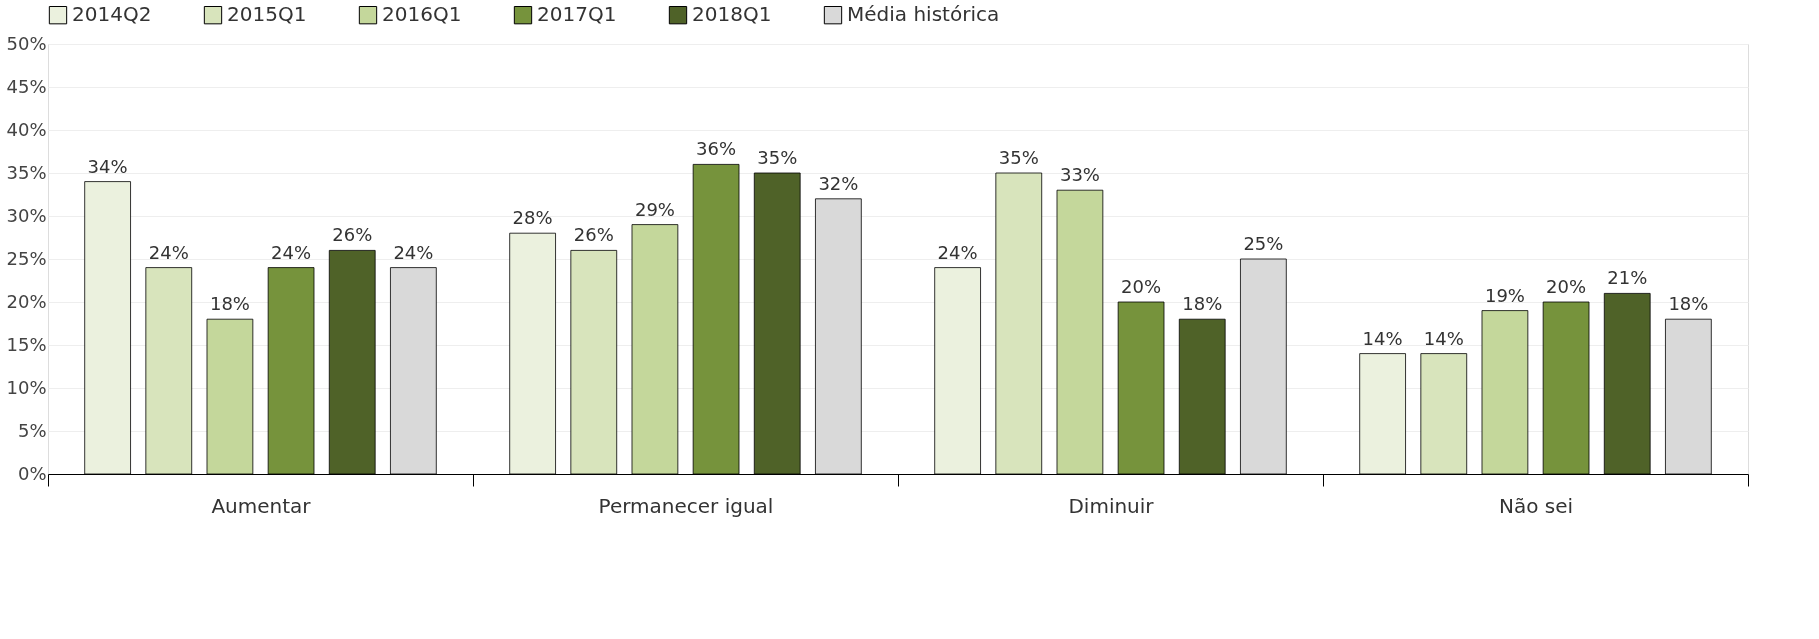 This screenshot has width=1819, height=639. I want to click on data-label: 25%, so click(1263, 243).